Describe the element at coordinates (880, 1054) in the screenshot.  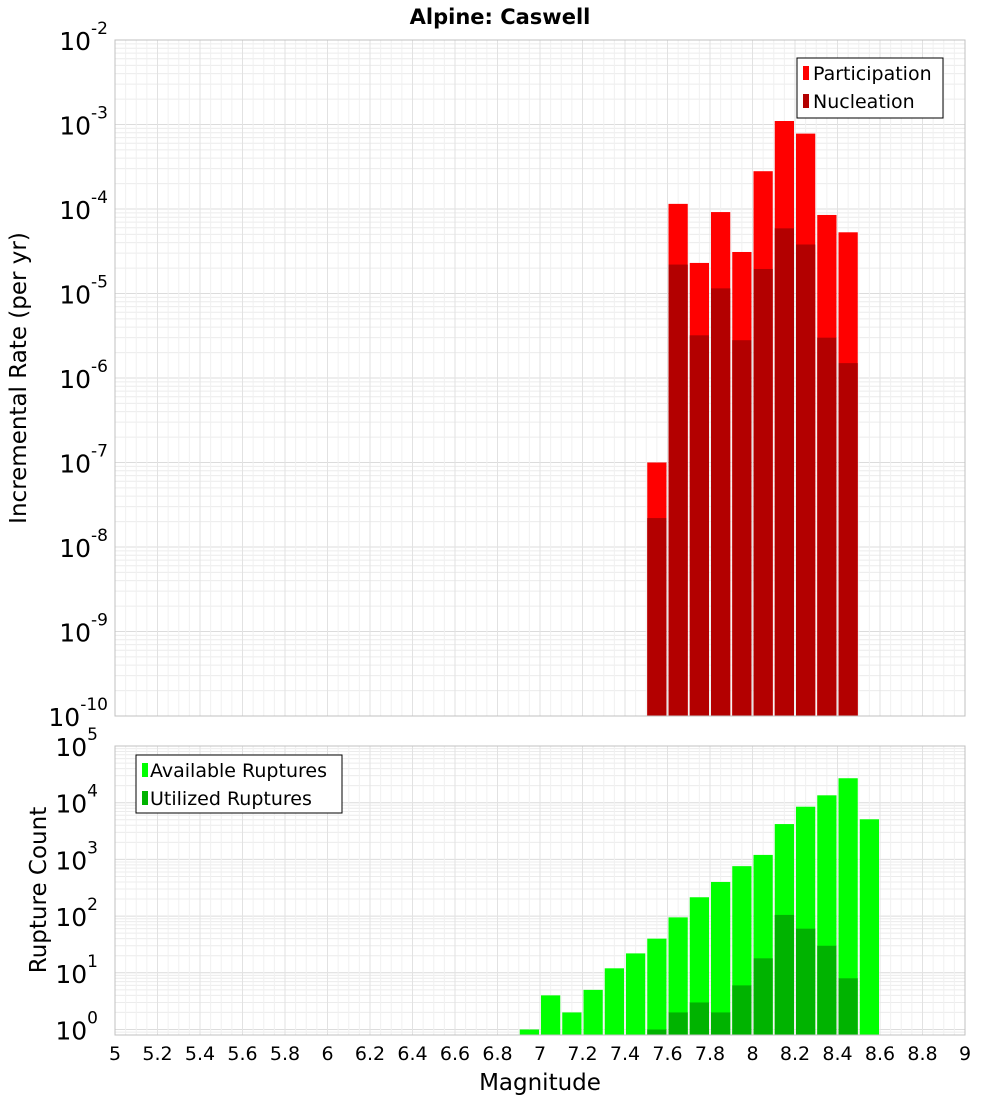
I see `x-tick-label: 8.6` at that location.